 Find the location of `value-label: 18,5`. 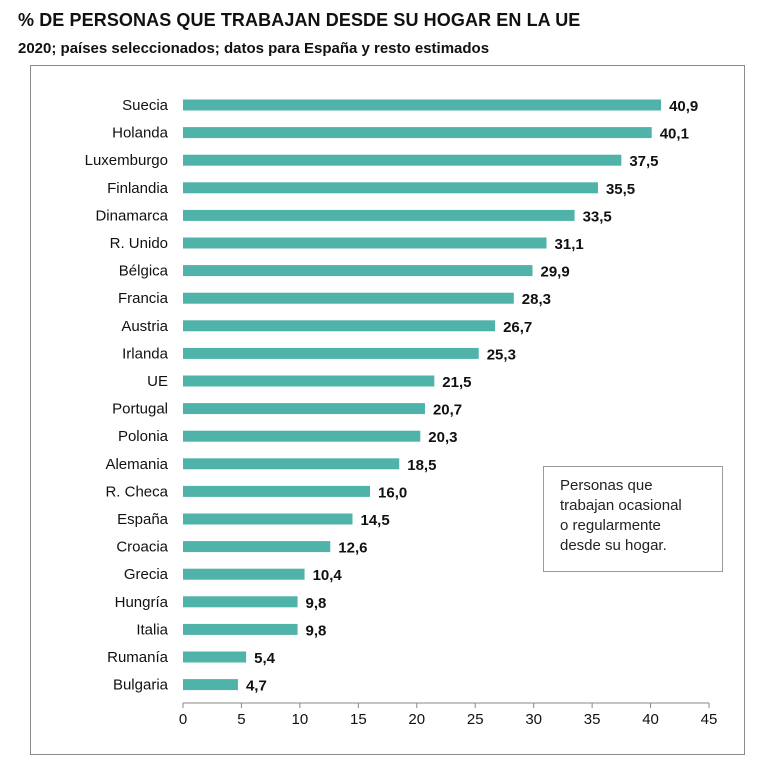

value-label: 18,5 is located at coordinates (421, 465).